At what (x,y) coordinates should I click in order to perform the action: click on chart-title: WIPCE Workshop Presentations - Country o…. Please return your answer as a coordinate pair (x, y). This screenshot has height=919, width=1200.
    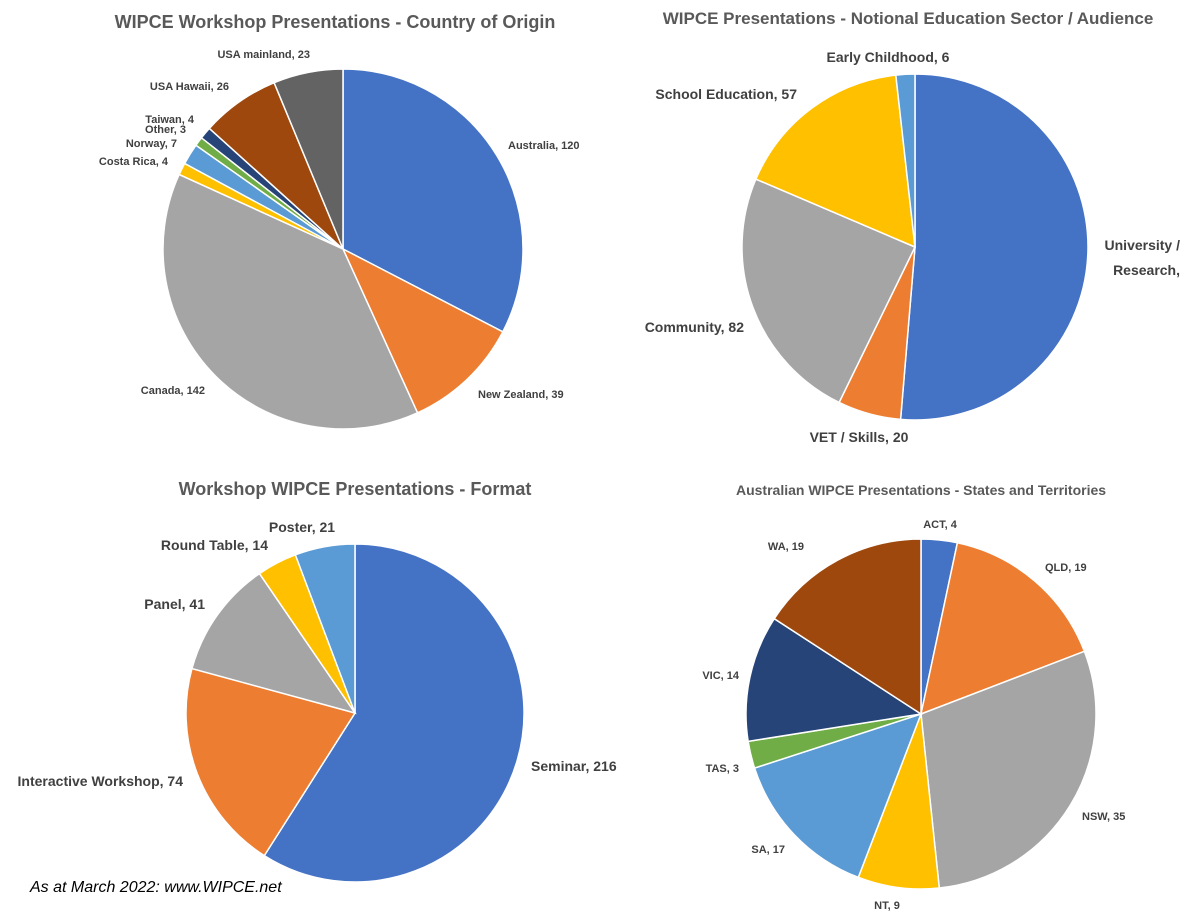
    Looking at the image, I should click on (335, 22).